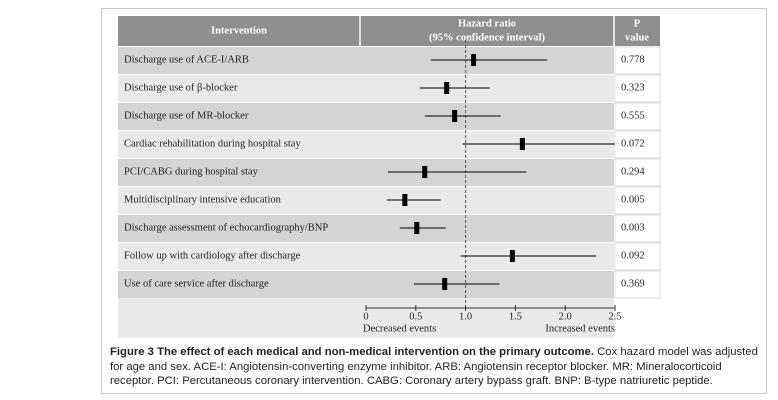 The image size is (778, 400). What do you see at coordinates (186, 59) in the screenshot?
I see `row-label: Discharge use of ACE-I/ARB` at bounding box center [186, 59].